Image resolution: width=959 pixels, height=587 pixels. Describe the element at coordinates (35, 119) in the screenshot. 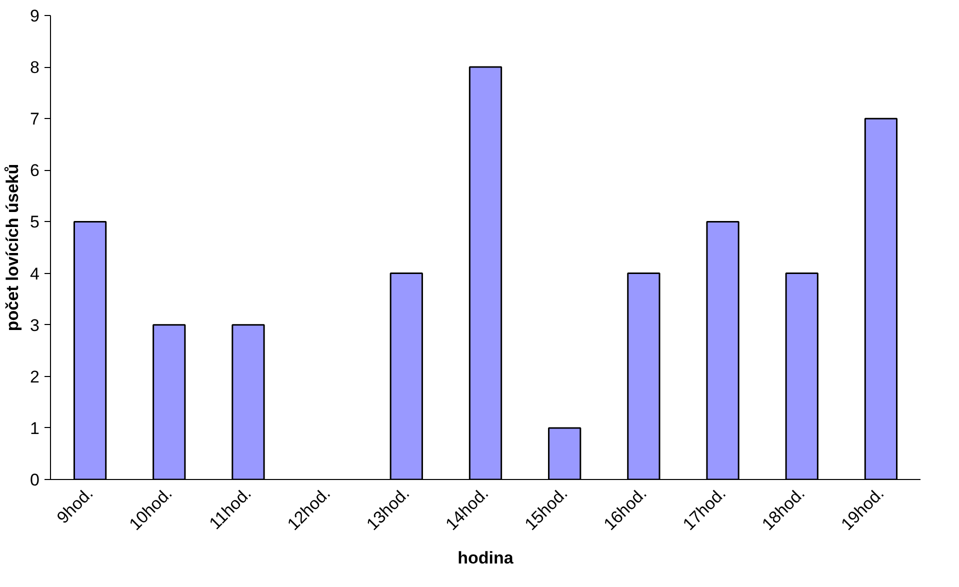

I see `y-tick-label: 7` at that location.